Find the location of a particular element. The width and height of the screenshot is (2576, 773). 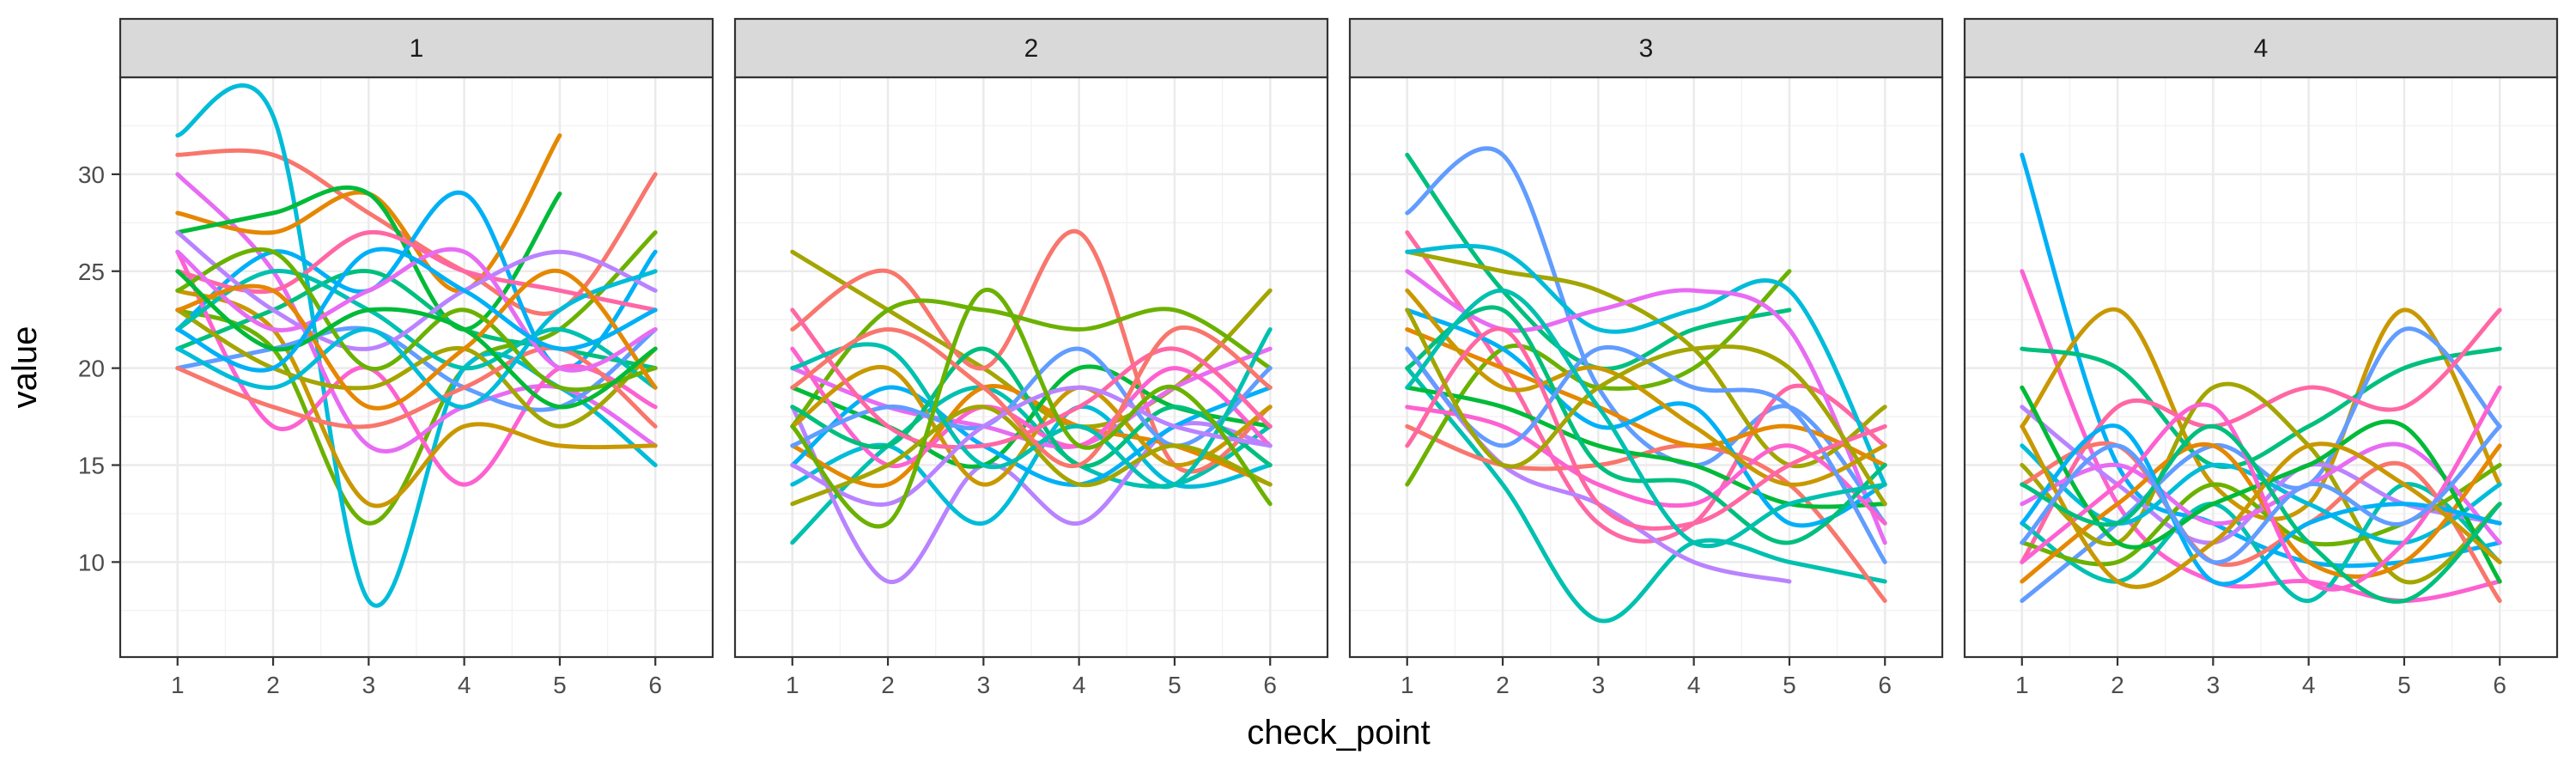

y-tick-label: 20 is located at coordinates (91, 369).